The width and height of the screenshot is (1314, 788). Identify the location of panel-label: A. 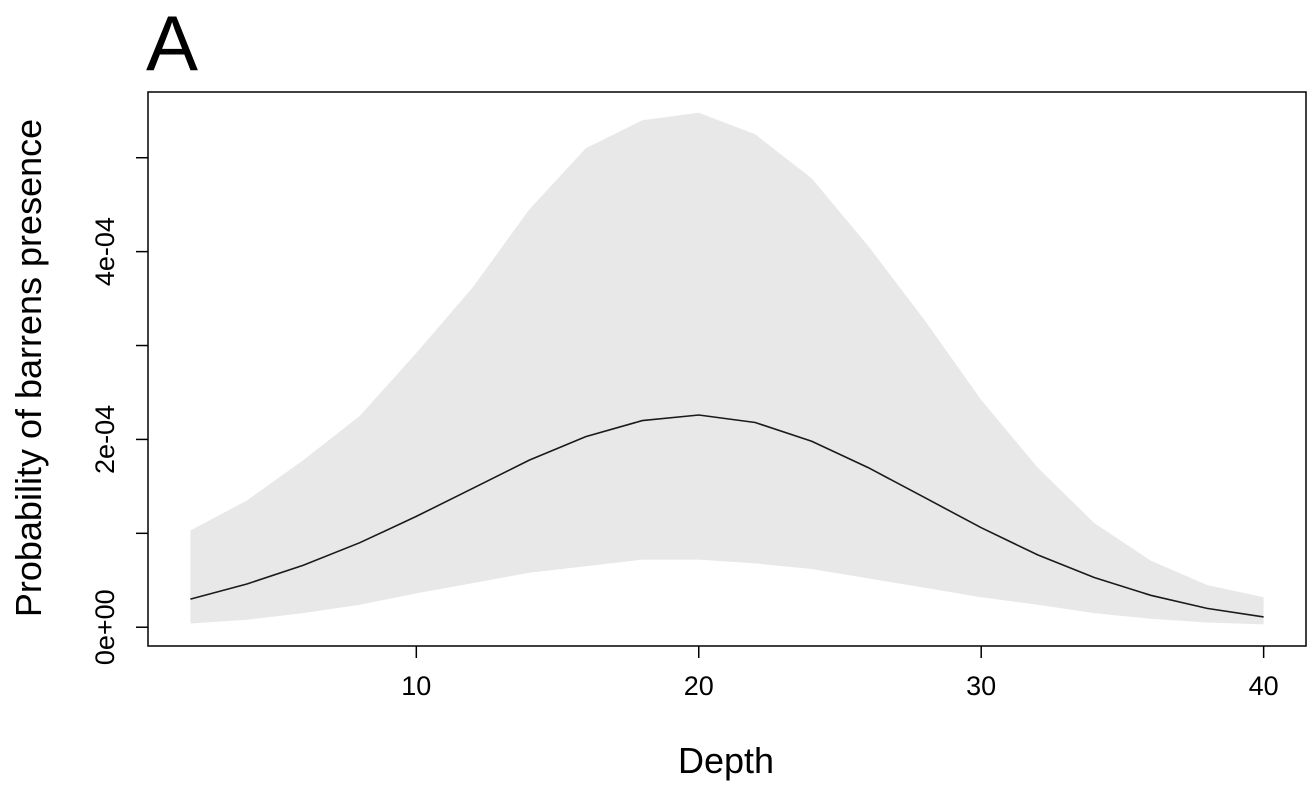
(172, 43).